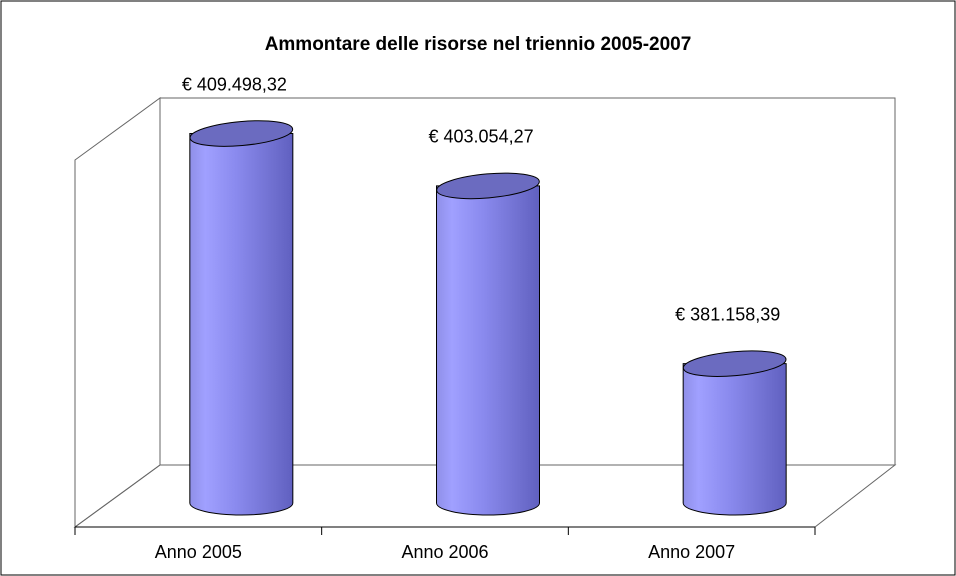  I want to click on data-label: € 403.054,27, so click(481, 137).